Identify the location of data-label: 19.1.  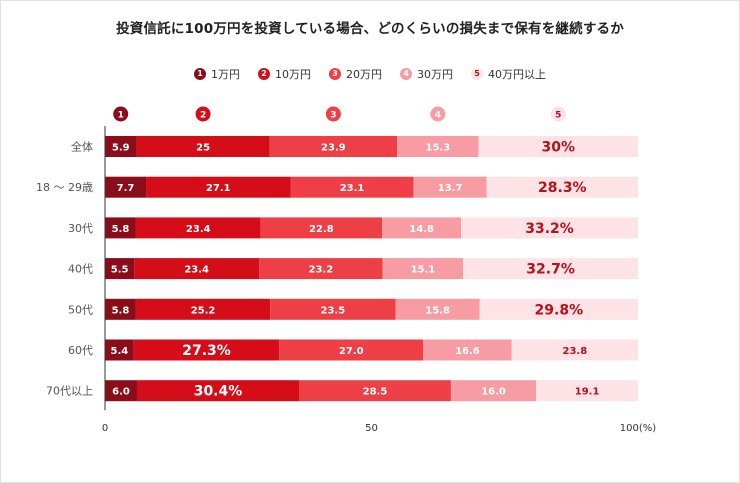
(587, 392).